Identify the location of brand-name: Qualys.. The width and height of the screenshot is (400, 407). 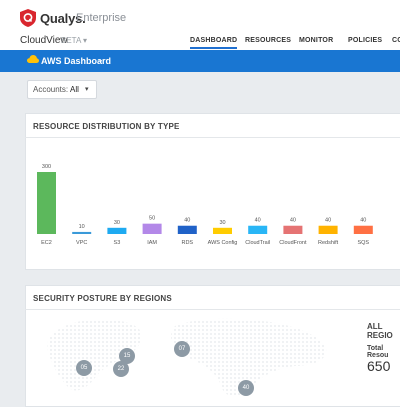
(63, 18).